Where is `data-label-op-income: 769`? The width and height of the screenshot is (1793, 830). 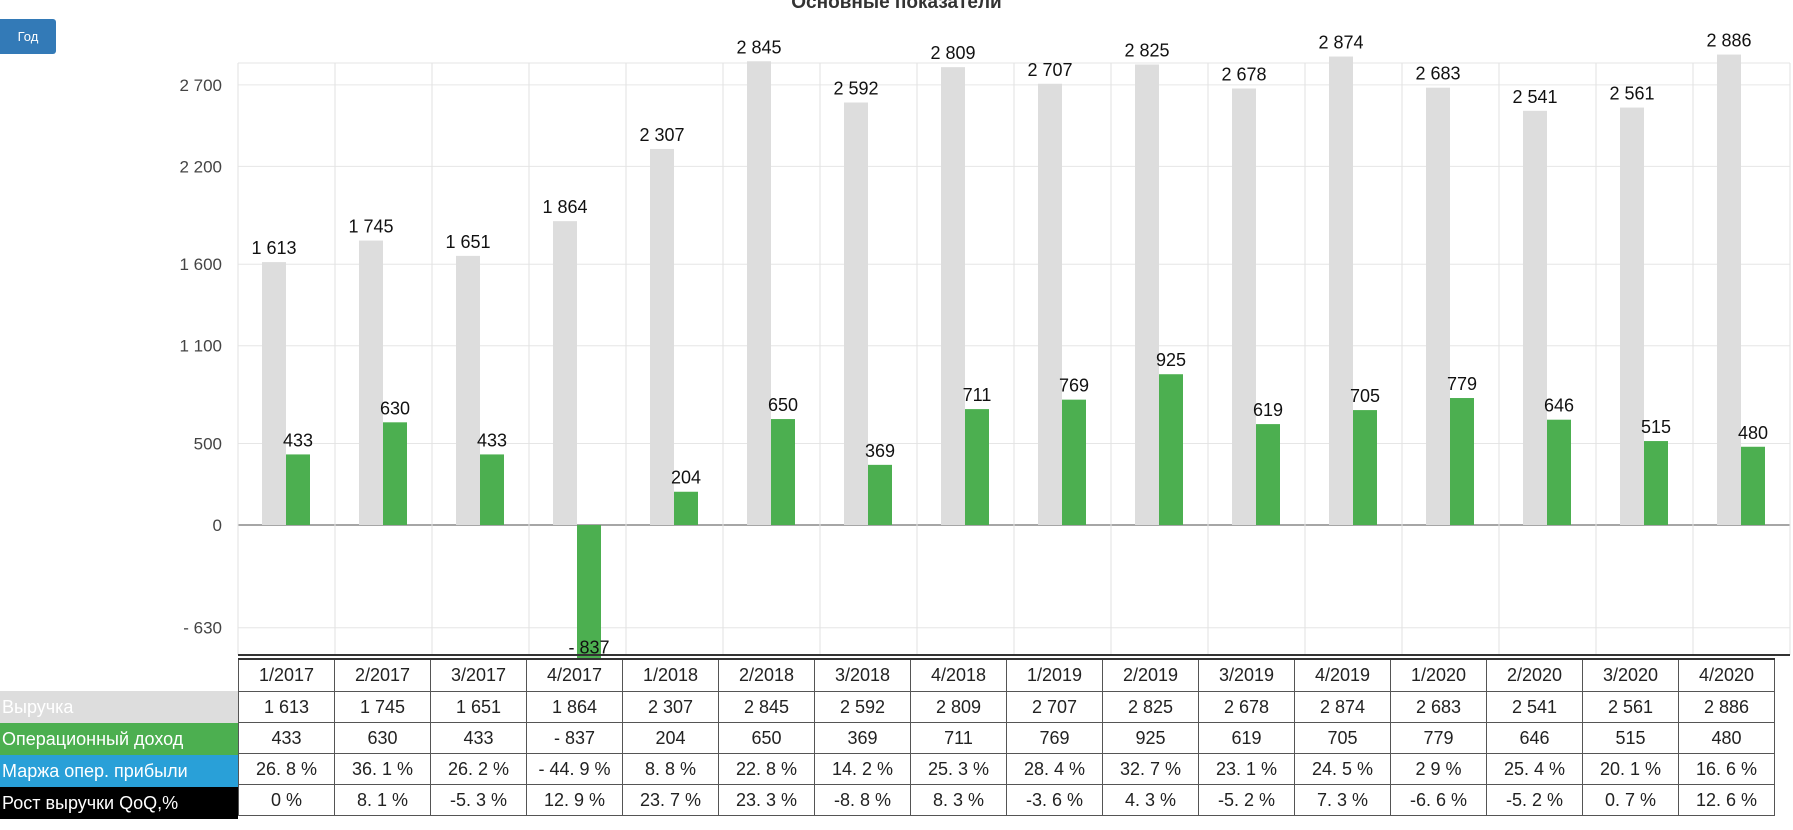 data-label-op-income: 769 is located at coordinates (1074, 386).